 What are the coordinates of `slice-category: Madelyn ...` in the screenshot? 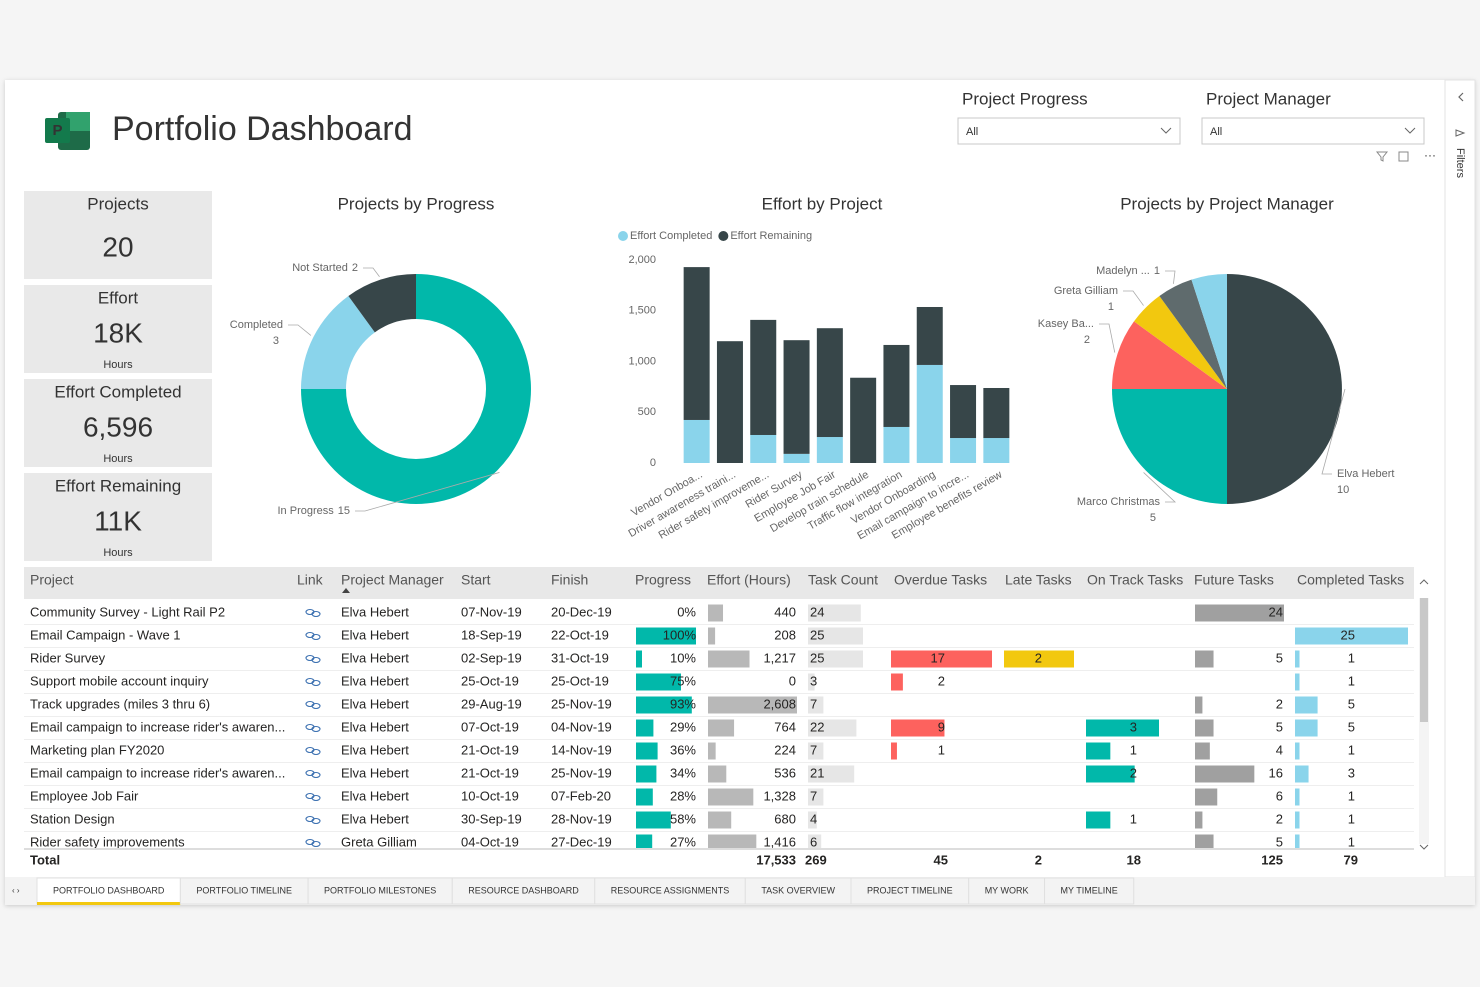 It's located at (1123, 271).